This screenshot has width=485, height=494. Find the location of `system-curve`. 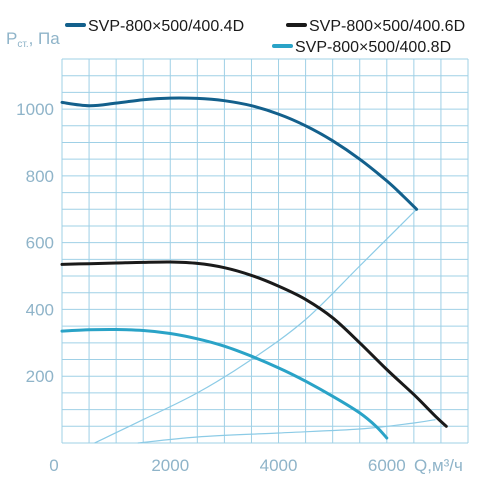

system-curve is located at coordinates (286, 431).